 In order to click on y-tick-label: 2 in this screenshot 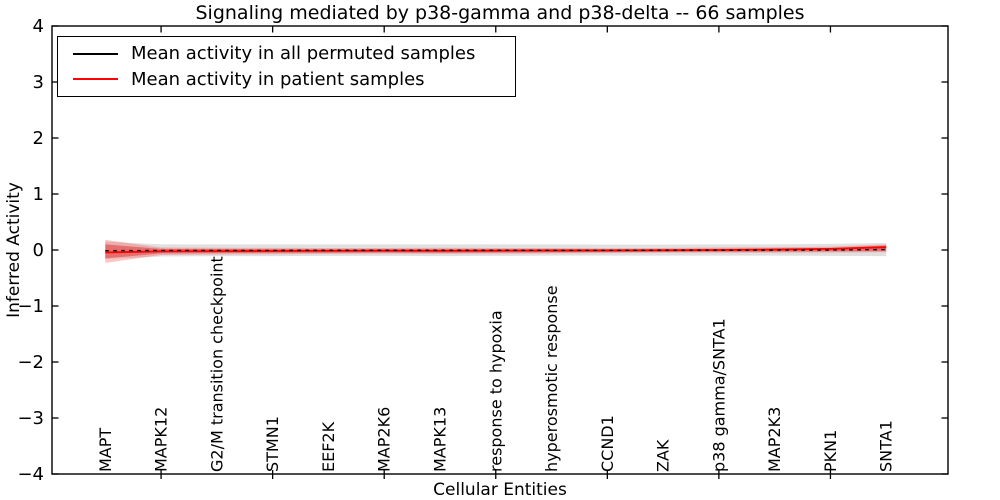, I will do `click(38, 138)`.